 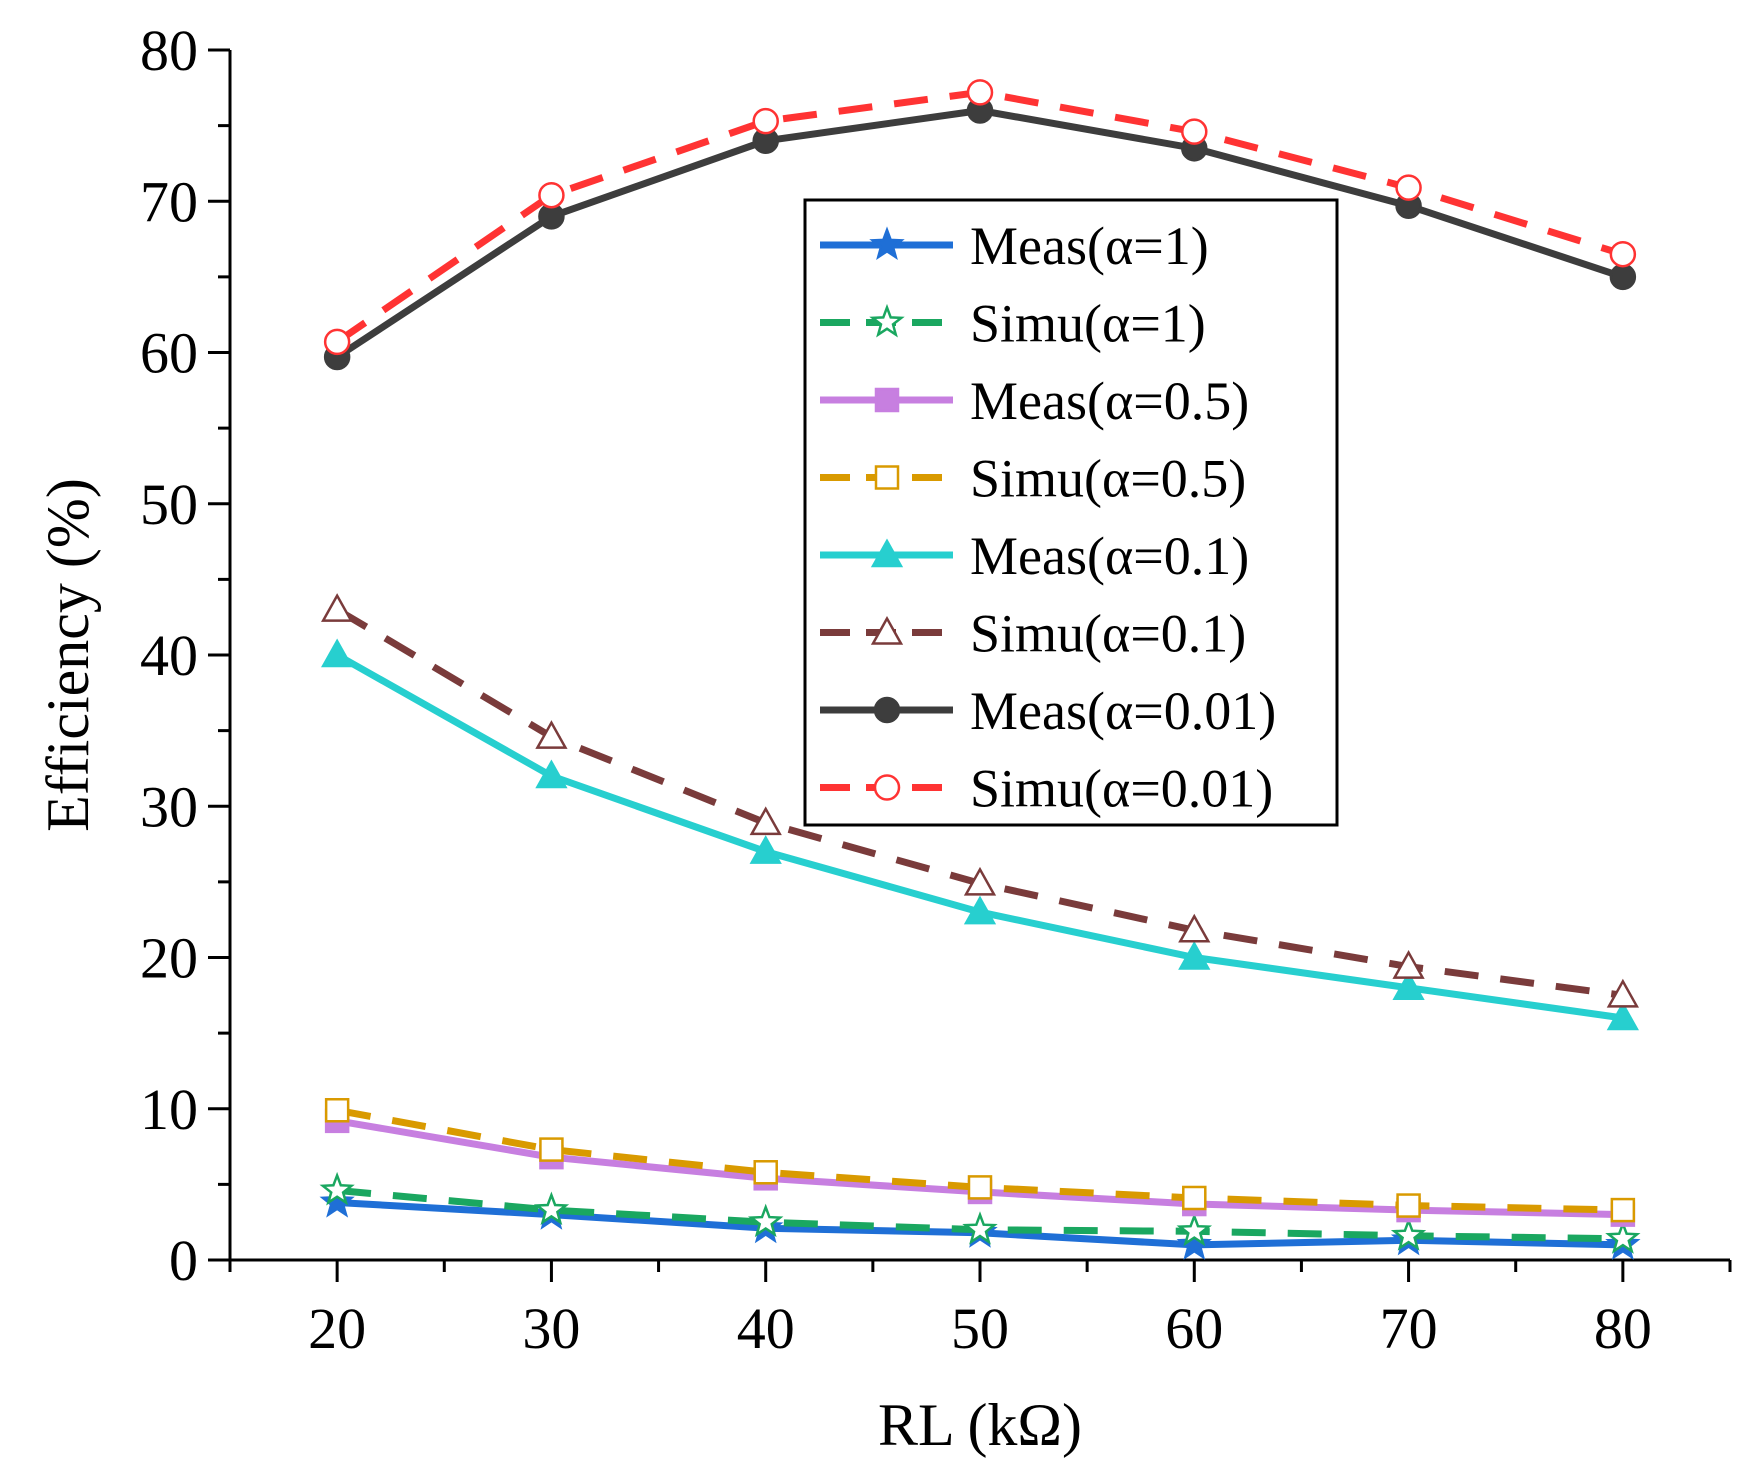 What do you see at coordinates (1194, 1328) in the screenshot?
I see `x-tick-label: 60` at bounding box center [1194, 1328].